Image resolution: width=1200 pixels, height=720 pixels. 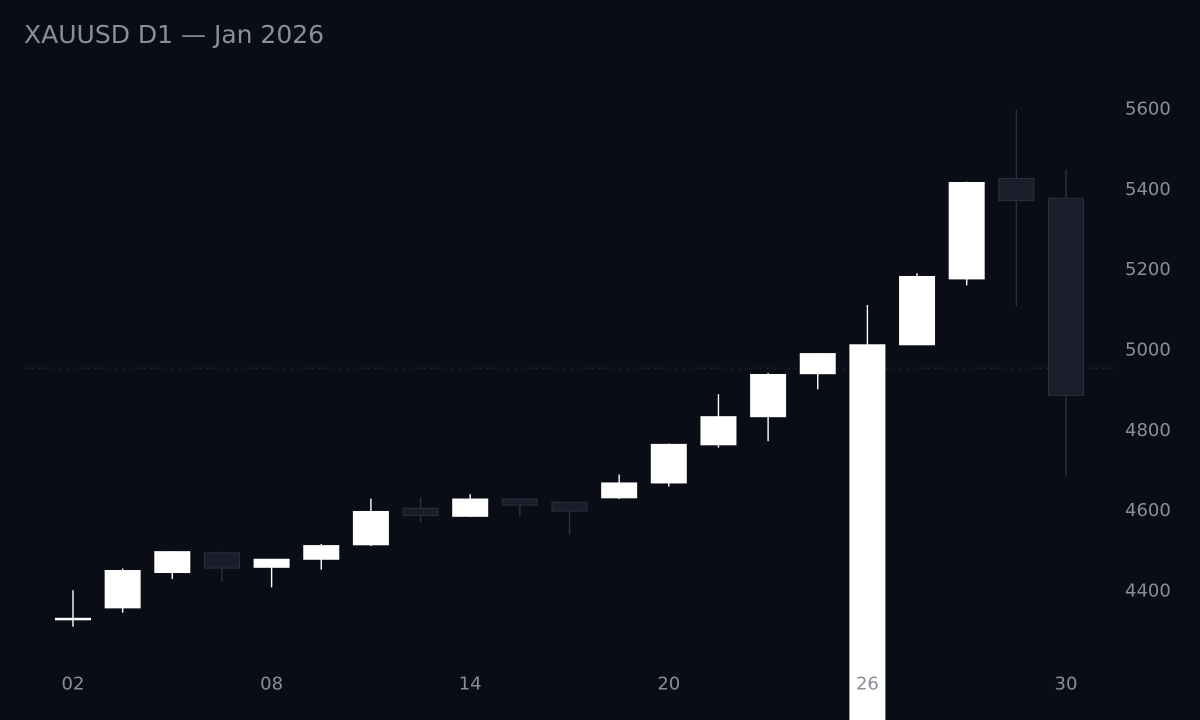 I want to click on y-tick-label: 4400, so click(x=1148, y=591).